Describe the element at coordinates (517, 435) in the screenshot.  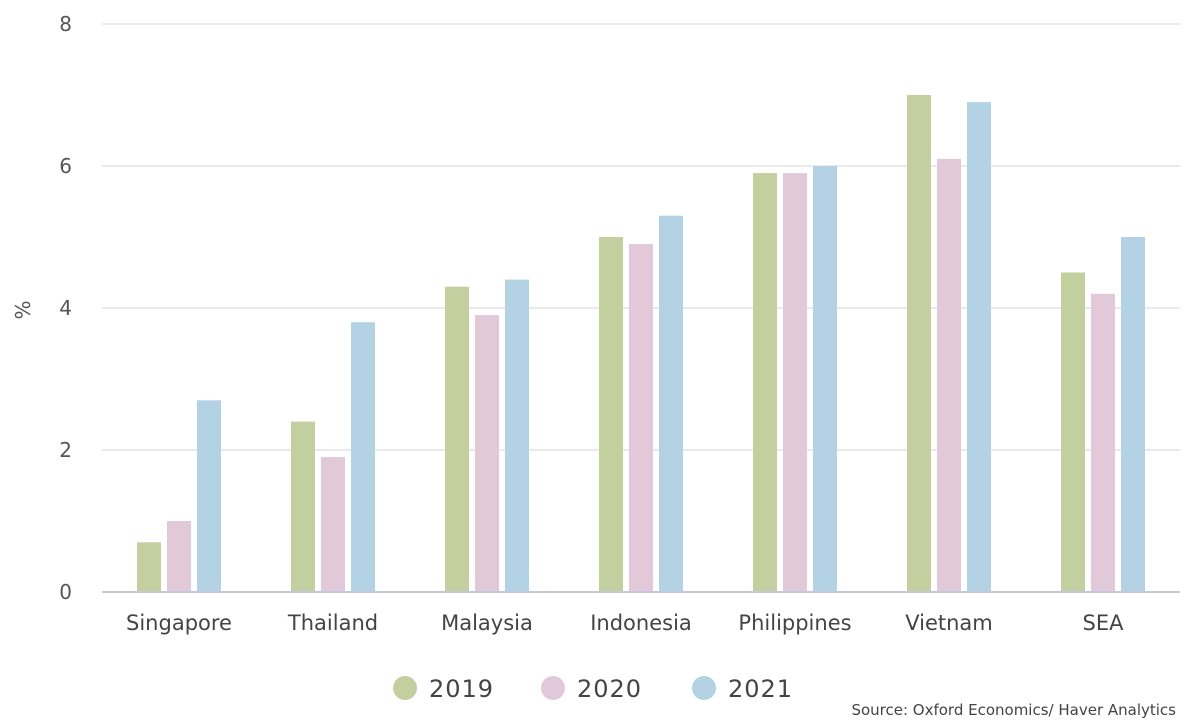
I see `bar-malaysia-2021` at that location.